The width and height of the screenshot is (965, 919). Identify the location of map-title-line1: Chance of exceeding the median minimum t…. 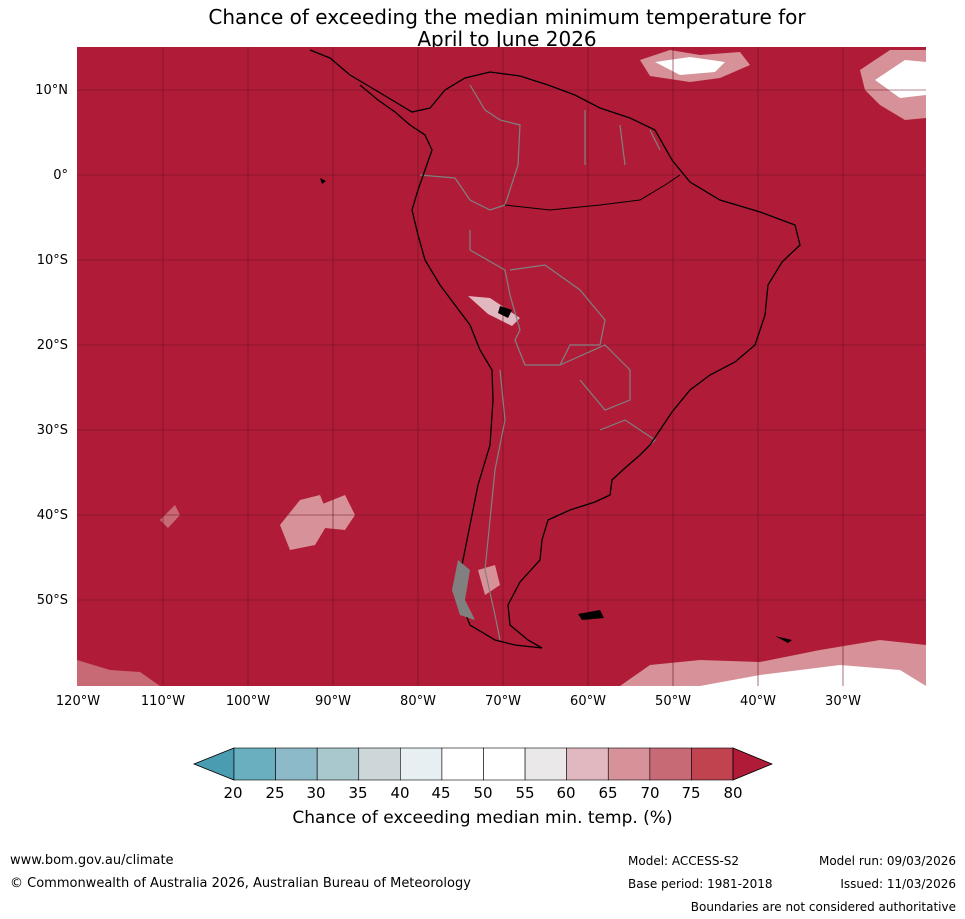
(507, 17).